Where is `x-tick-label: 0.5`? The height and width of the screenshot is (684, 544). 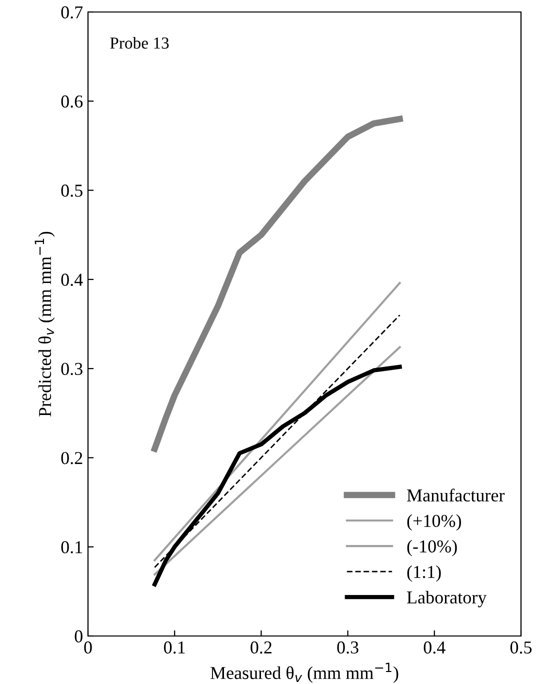
x-tick-label: 0.5 is located at coordinates (521, 647).